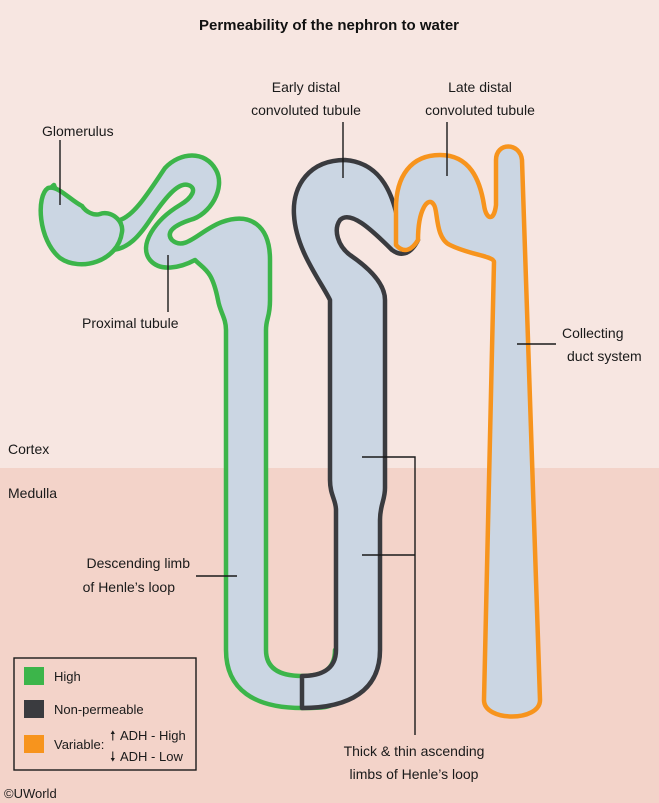 Image resolution: width=659 pixels, height=803 pixels. I want to click on up-arrow-icon: 🠕, so click(113, 735).